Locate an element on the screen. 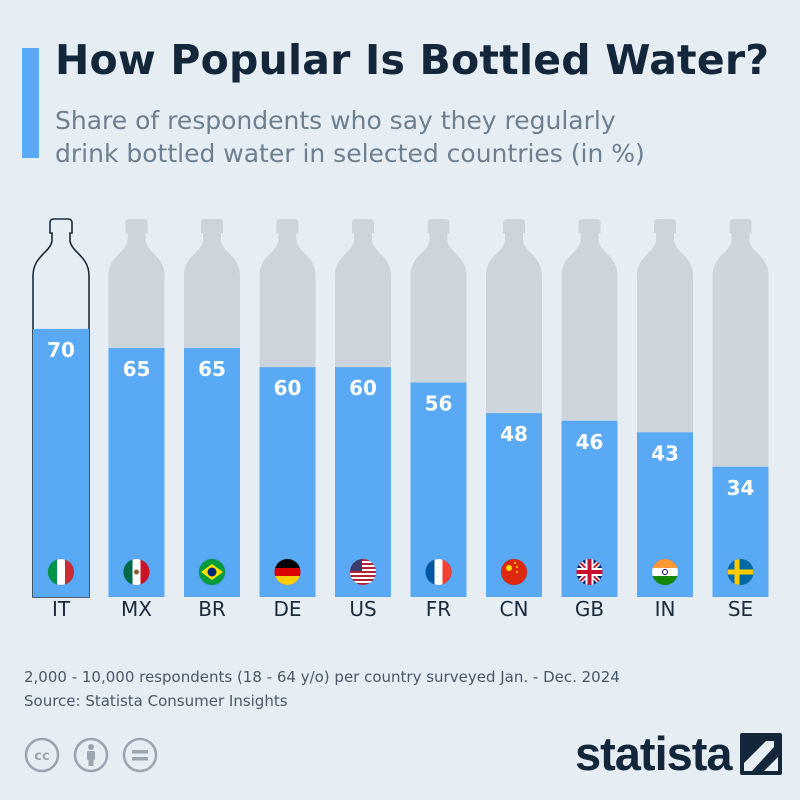  bar-fill-mx is located at coordinates (136, 472).